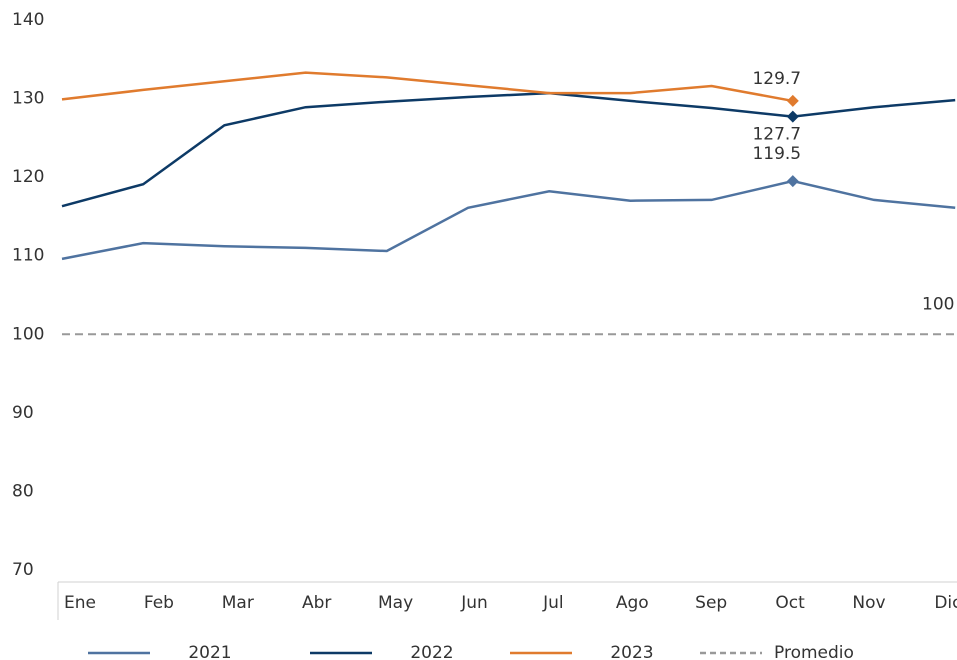 Image resolution: width=957 pixels, height=660 pixels. Describe the element at coordinates (28, 256) in the screenshot. I see `y-tick-label: 110` at that location.